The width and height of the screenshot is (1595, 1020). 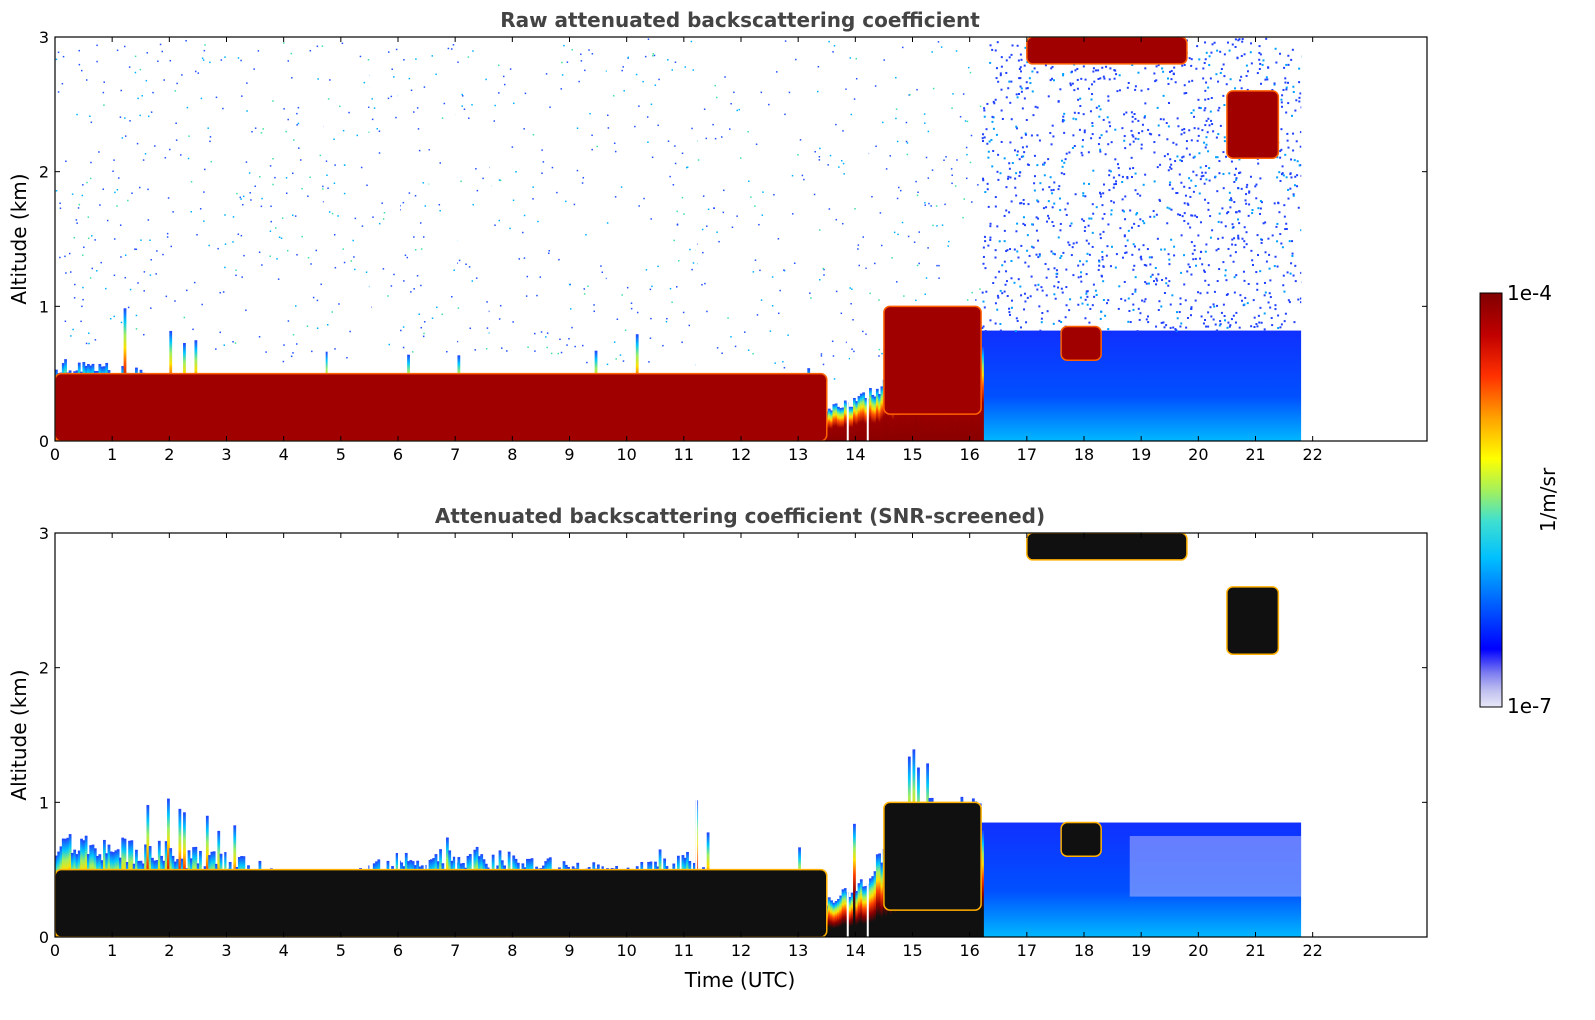 What do you see at coordinates (741, 950) in the screenshot?
I see `x-tick-label: 12` at bounding box center [741, 950].